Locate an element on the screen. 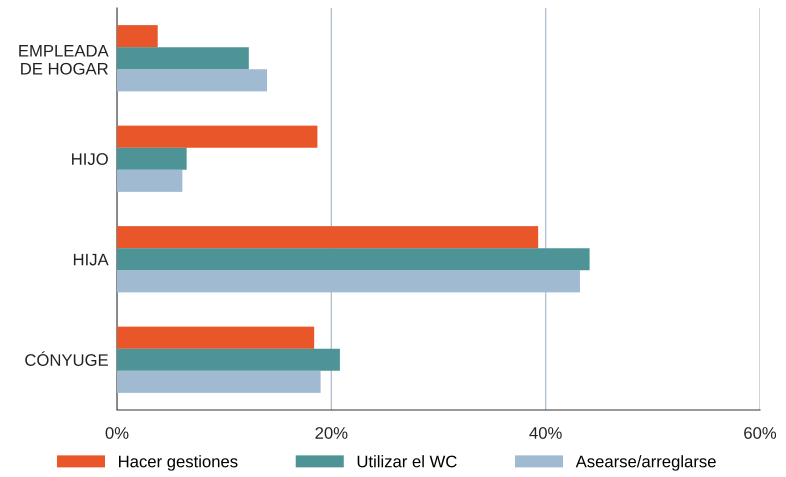 The image size is (786, 477). y-tick-label: EMPLEADA DE HOGAR is located at coordinates (64, 60).